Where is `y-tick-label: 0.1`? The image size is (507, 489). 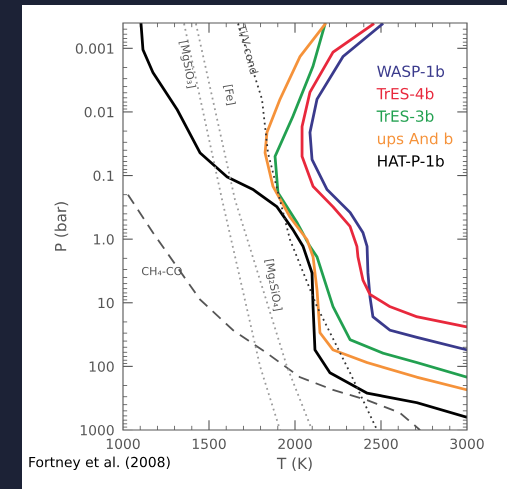 y-tick-label: 0.1 is located at coordinates (103, 176).